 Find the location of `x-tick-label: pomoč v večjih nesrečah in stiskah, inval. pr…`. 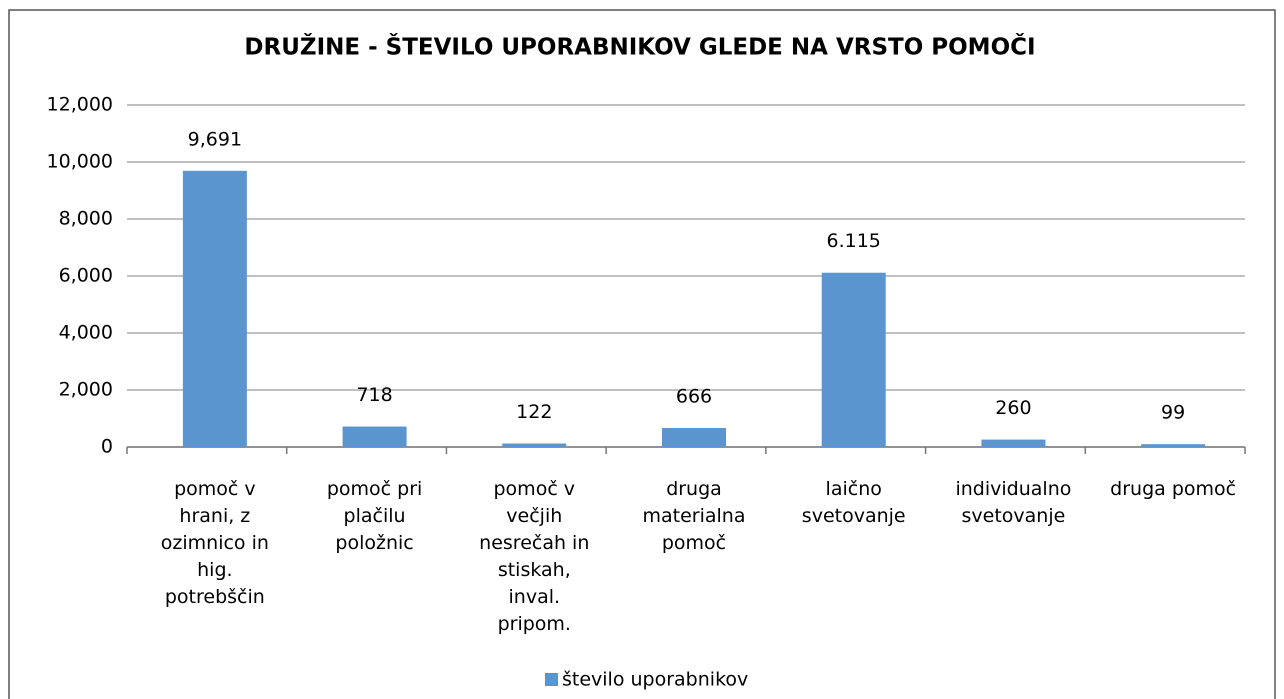

x-tick-label: pomoč v večjih nesrečah in stiskah, inval. pr… is located at coordinates (534, 556).